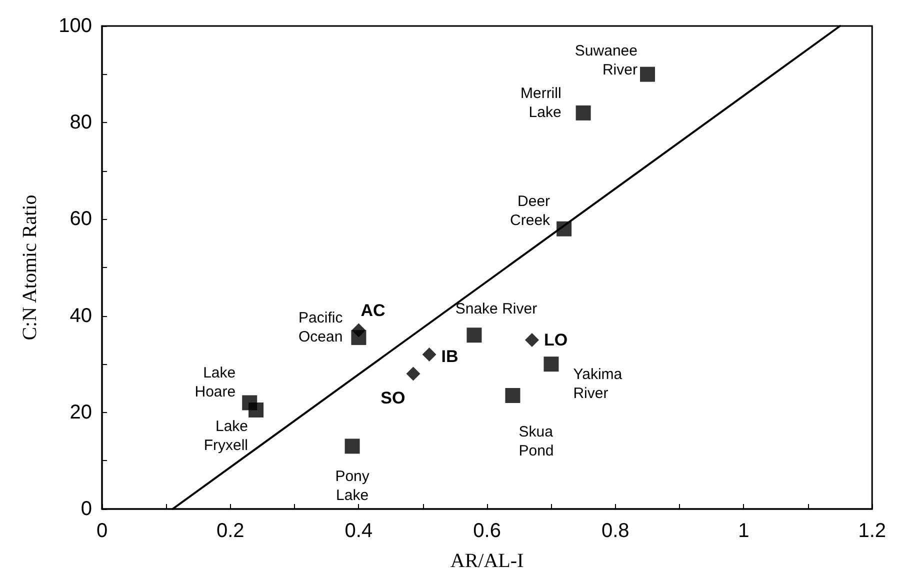 This screenshot has width=897, height=584. What do you see at coordinates (81, 315) in the screenshot?
I see `y-tick-label: 40` at bounding box center [81, 315].